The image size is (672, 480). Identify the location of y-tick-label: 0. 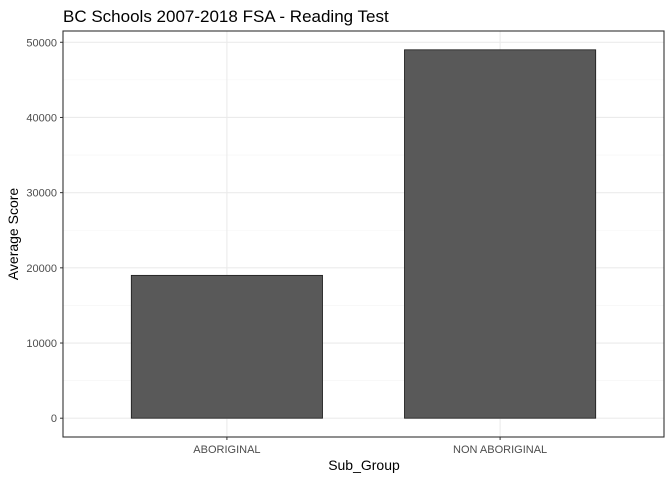
(54, 419).